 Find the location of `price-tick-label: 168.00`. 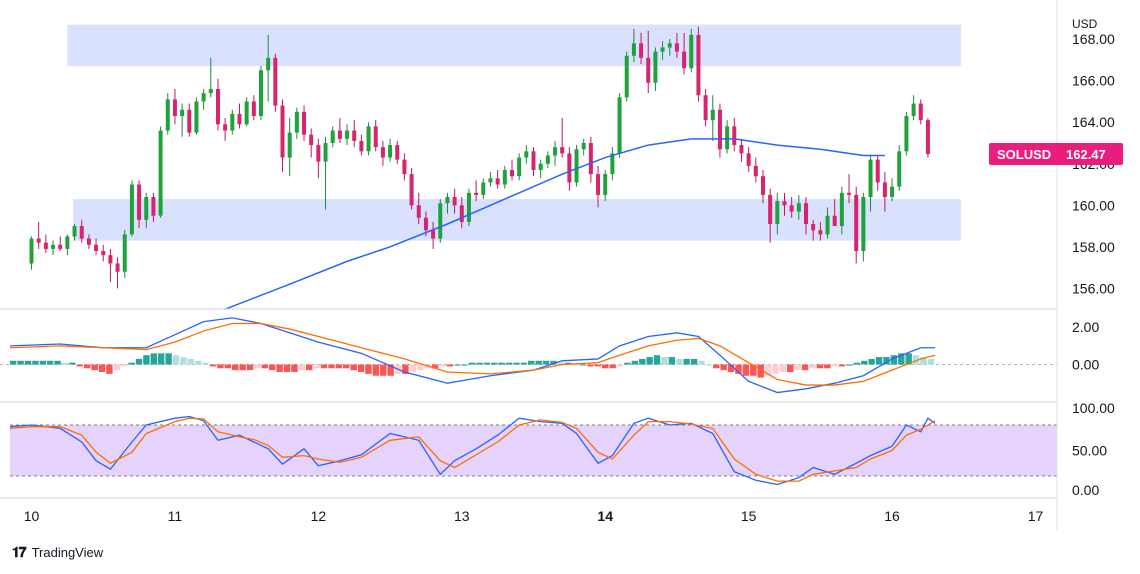

price-tick-label: 168.00 is located at coordinates (1093, 39).